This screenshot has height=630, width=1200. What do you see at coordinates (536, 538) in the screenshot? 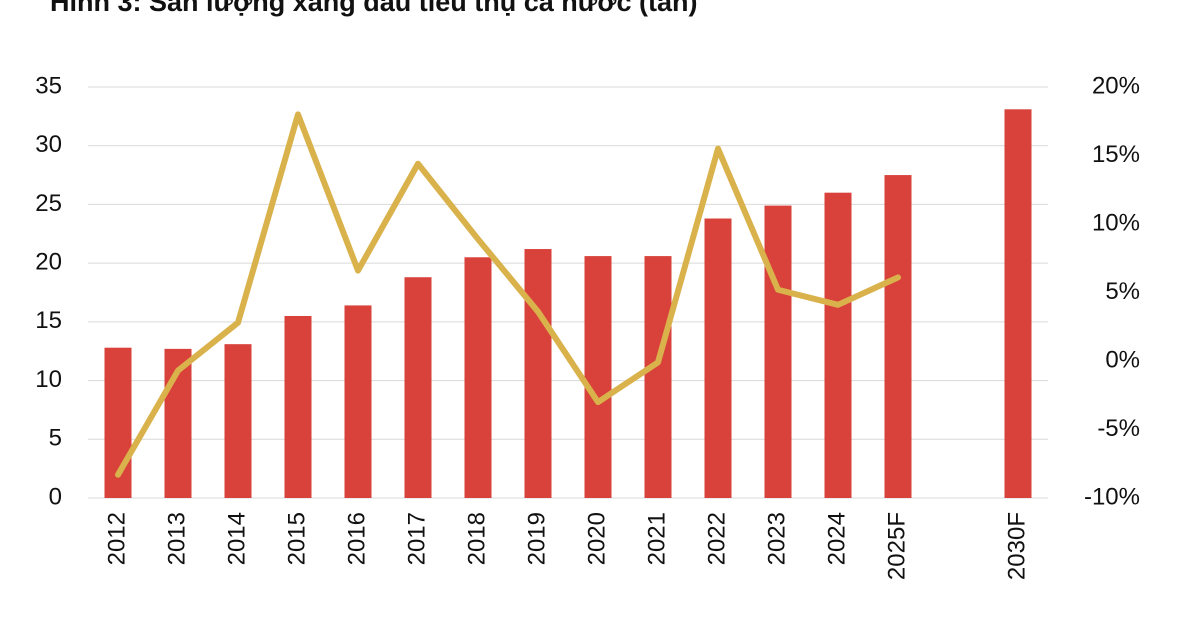
I see `x-tick-label: 2019` at bounding box center [536, 538].